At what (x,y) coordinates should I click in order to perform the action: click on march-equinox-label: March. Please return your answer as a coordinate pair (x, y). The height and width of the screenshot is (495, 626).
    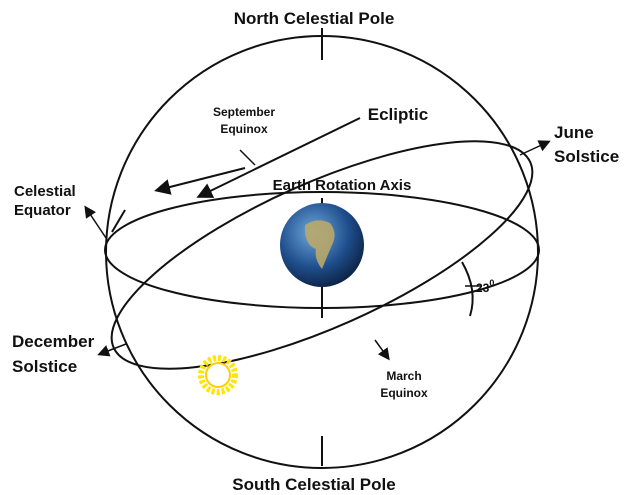
    Looking at the image, I should click on (403, 376).